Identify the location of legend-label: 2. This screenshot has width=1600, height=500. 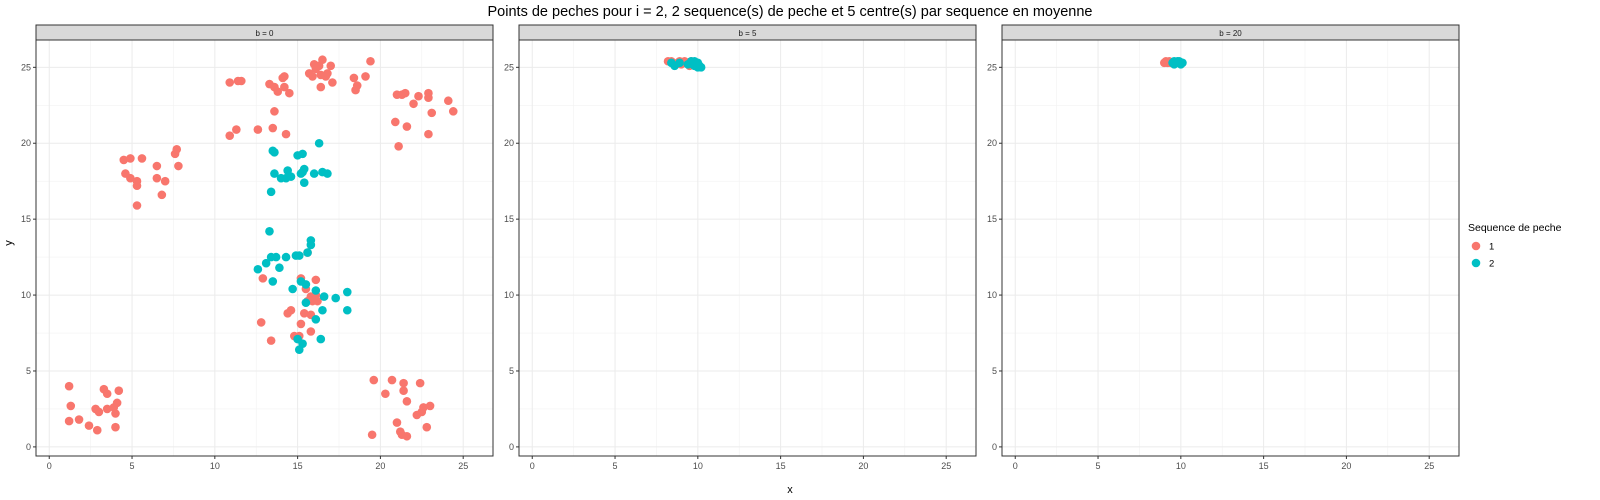
(1491, 264).